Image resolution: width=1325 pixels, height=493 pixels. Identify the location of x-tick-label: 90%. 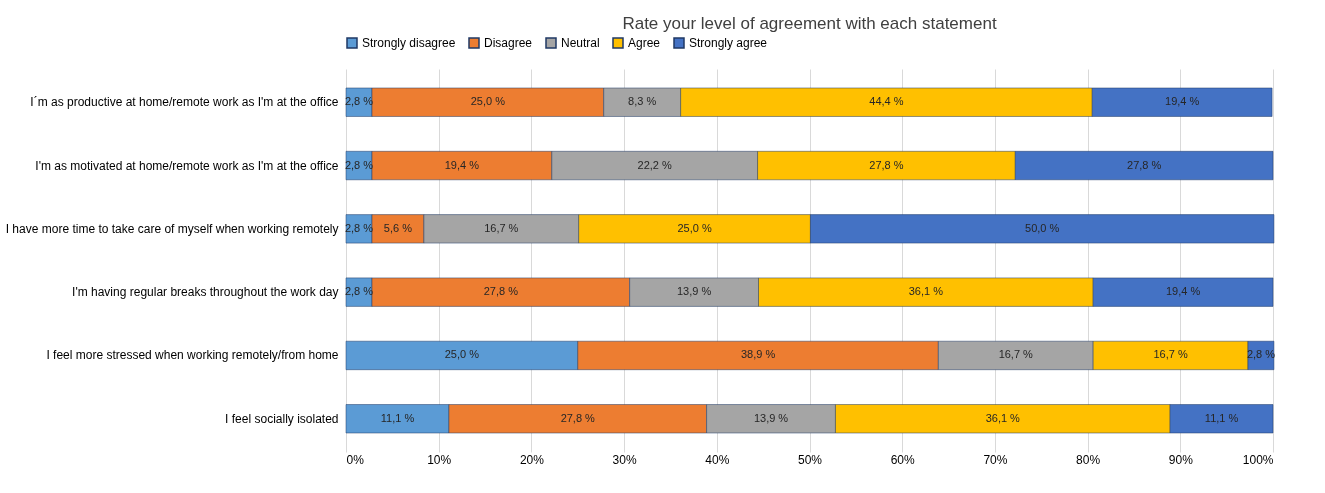
(1181, 459).